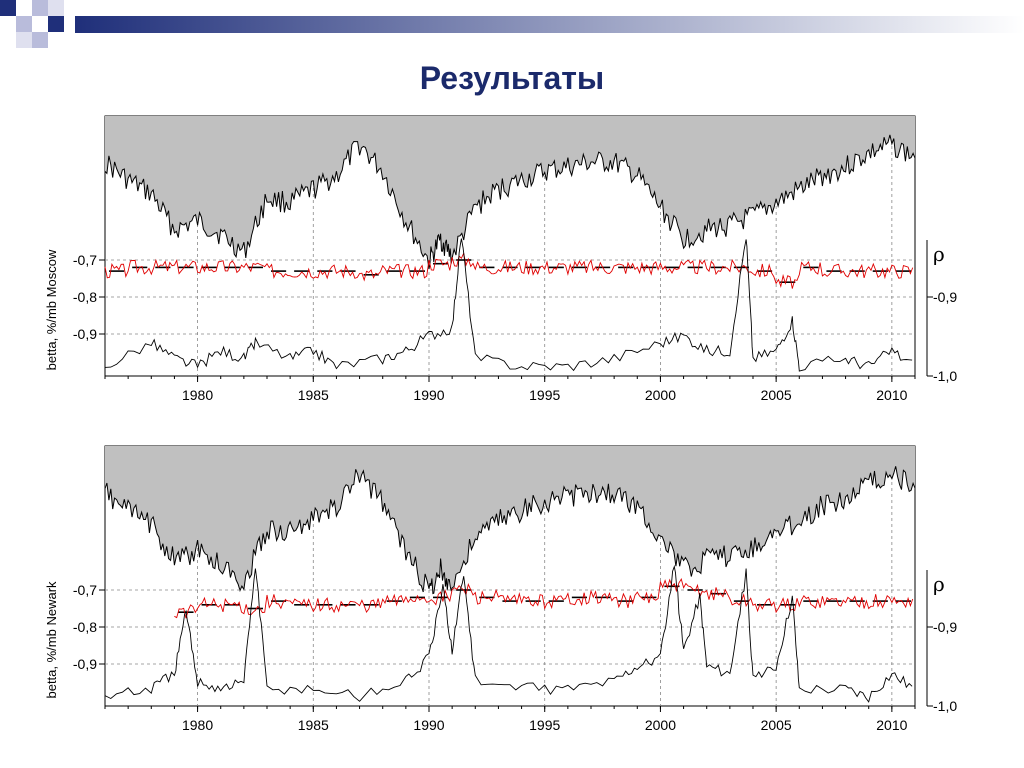 This screenshot has height=768, width=1024. Describe the element at coordinates (512, 78) in the screenshot. I see `slide-title: Результаты` at that location.